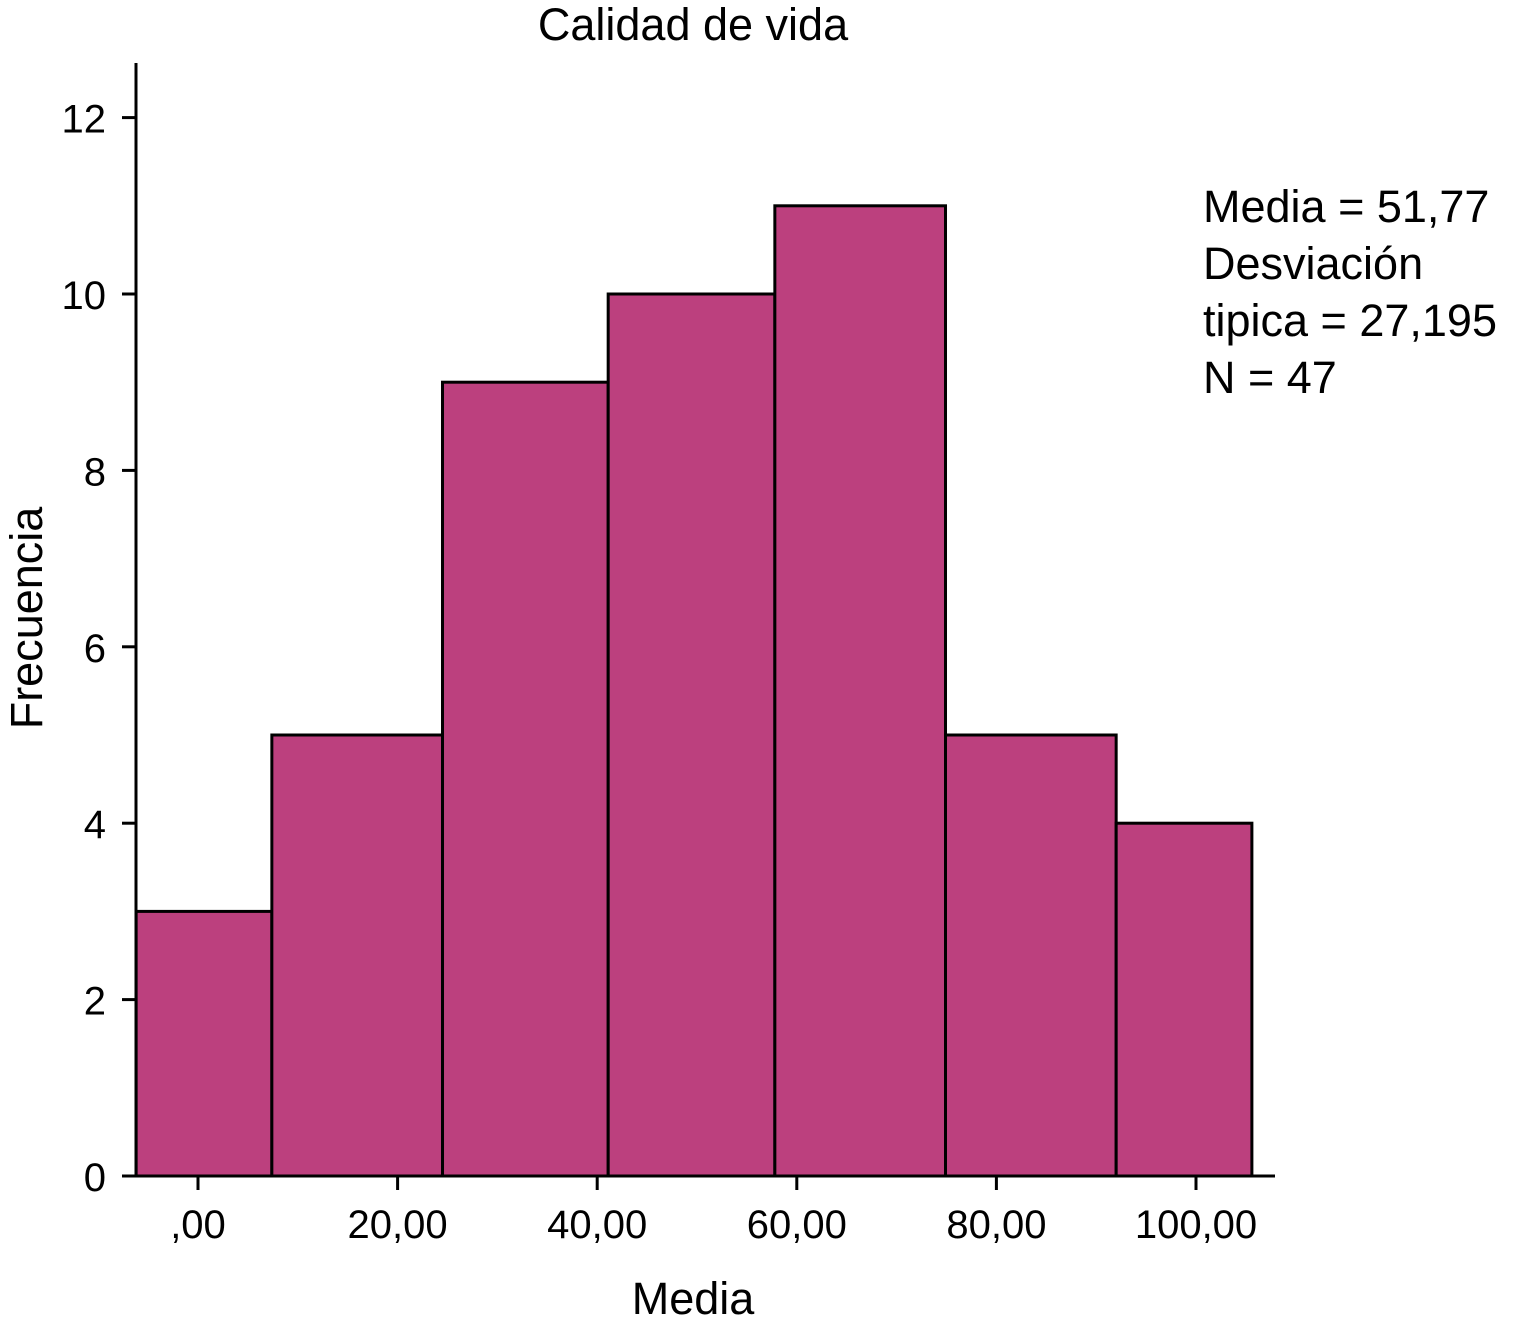 The height and width of the screenshot is (1331, 1520). What do you see at coordinates (597, 1225) in the screenshot?
I see `x-tick-label: 40,00` at bounding box center [597, 1225].